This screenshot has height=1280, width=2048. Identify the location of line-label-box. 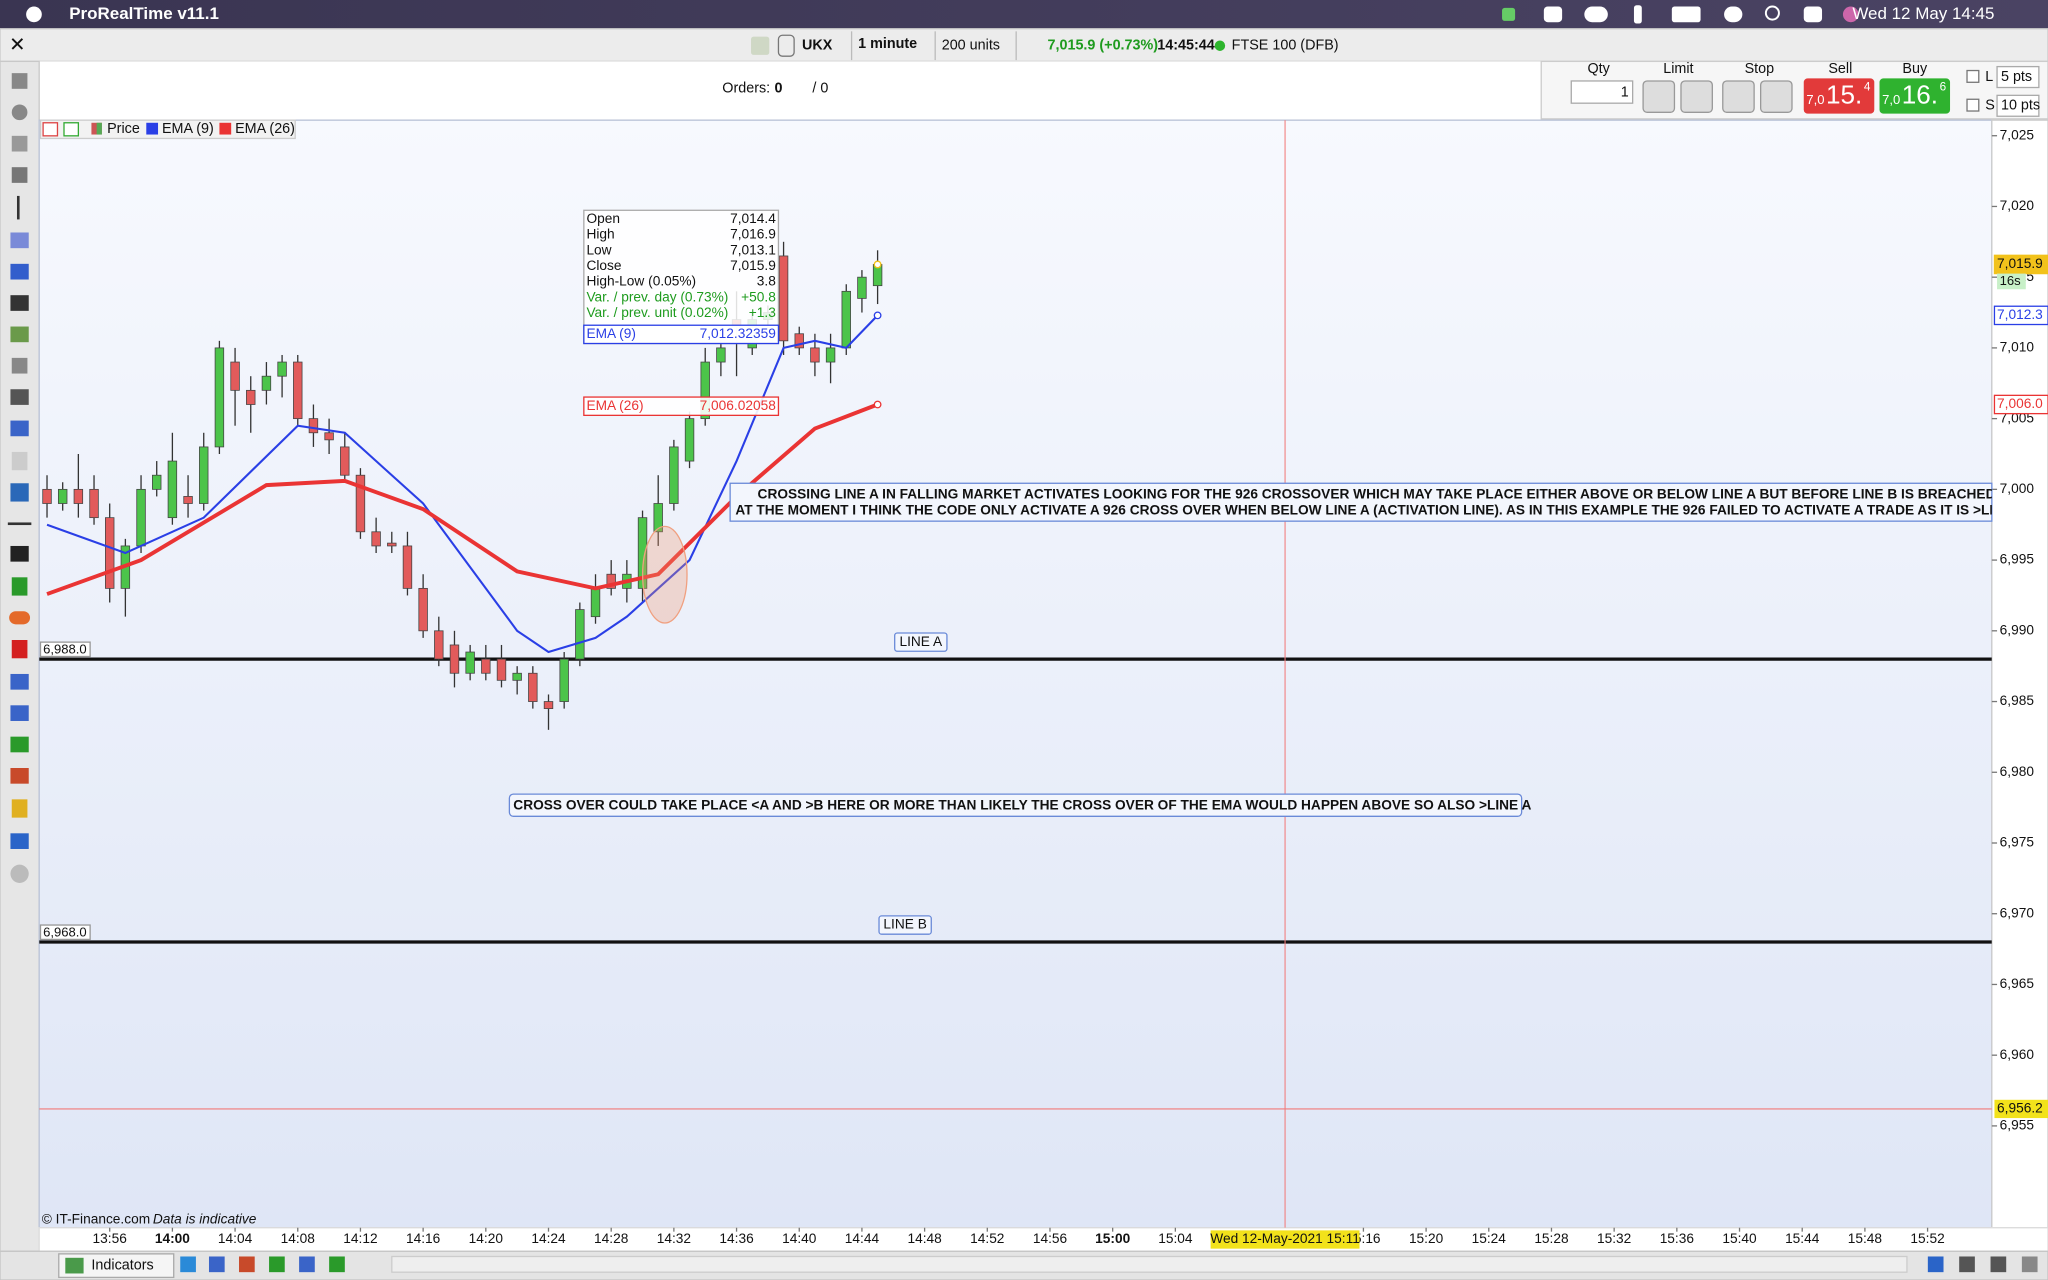
(905, 925).